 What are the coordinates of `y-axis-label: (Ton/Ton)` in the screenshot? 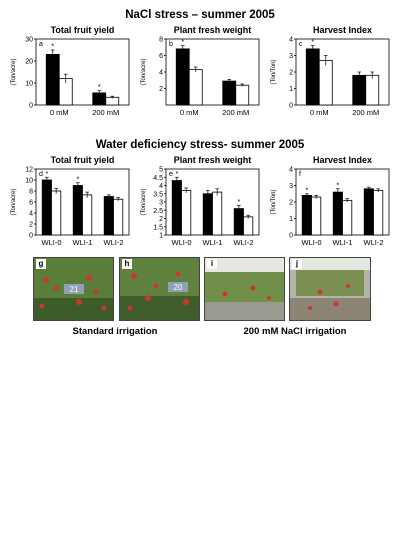 It's located at (274, 201).